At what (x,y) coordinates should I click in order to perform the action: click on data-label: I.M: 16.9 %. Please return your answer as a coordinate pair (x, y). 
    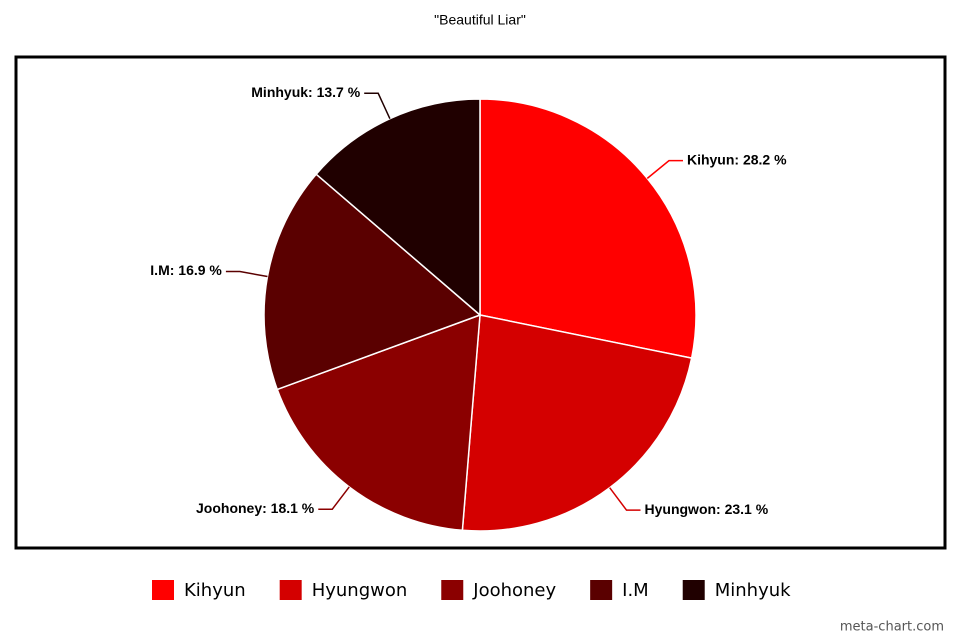
    Looking at the image, I should click on (186, 270).